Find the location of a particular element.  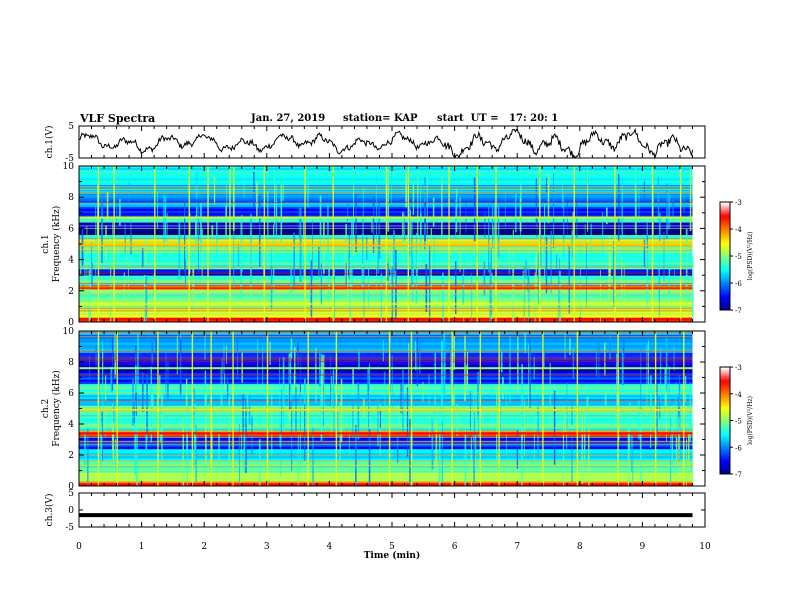

ch3-waveform-frame is located at coordinates (392, 510).